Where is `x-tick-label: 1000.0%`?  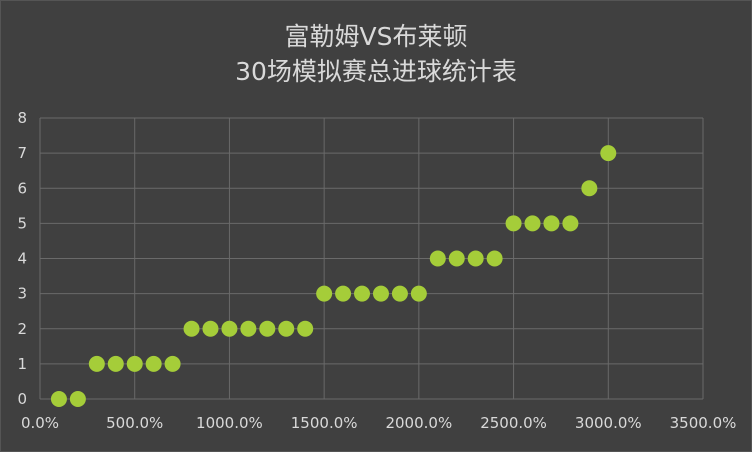
x-tick-label: 1000.0% is located at coordinates (229, 423).